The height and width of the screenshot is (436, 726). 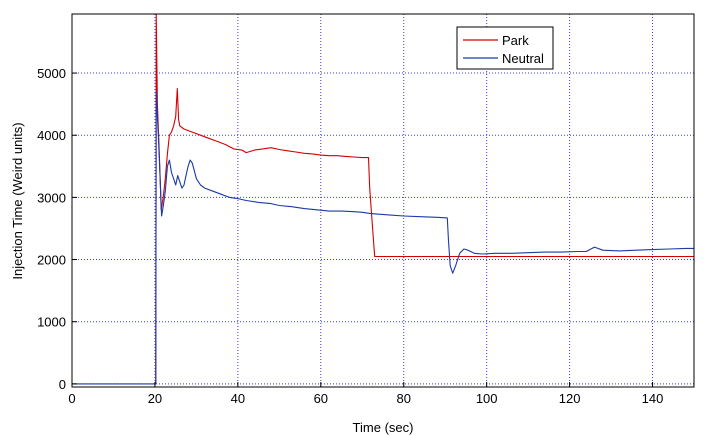 I want to click on y-axis: 0 1000 2000 3000 4000 5000, so click(x=57, y=229).